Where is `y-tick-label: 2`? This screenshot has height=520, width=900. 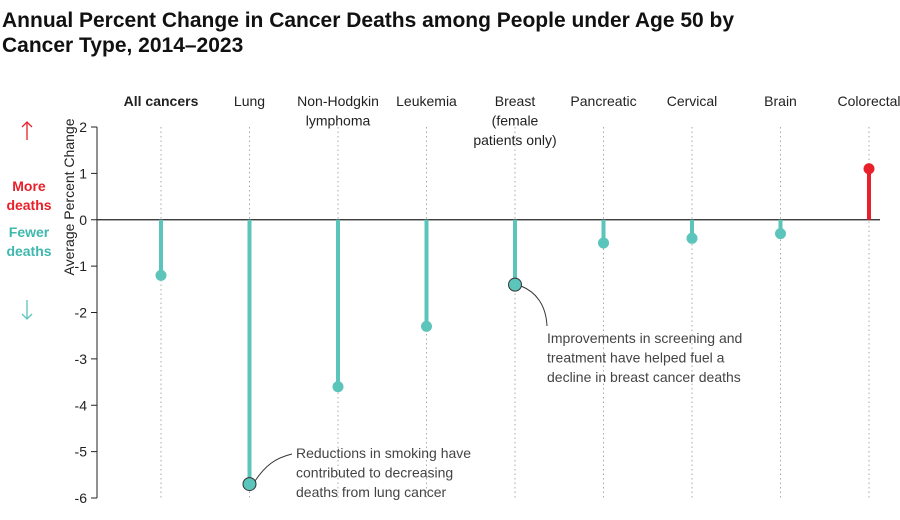 y-tick-label: 2 is located at coordinates (83, 127).